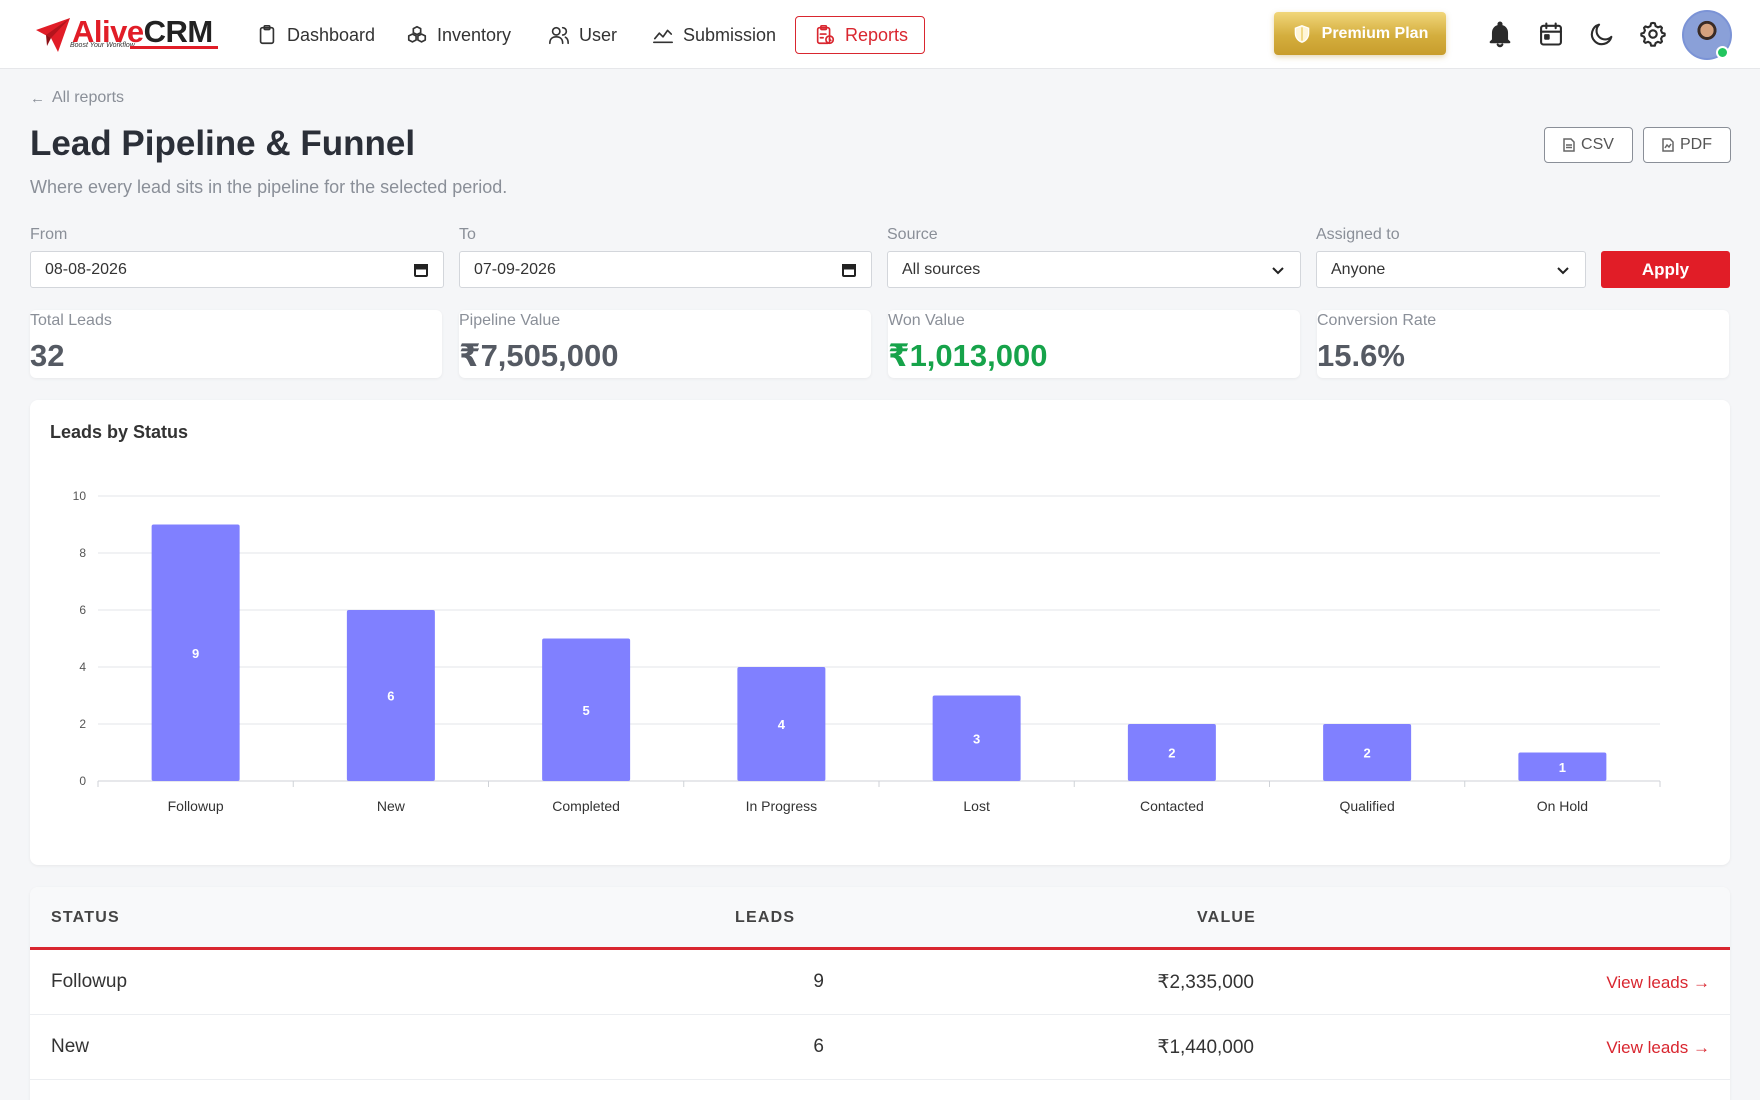 The height and width of the screenshot is (1100, 1760). I want to click on kpi-won-value-label: Won Value, so click(926, 320).